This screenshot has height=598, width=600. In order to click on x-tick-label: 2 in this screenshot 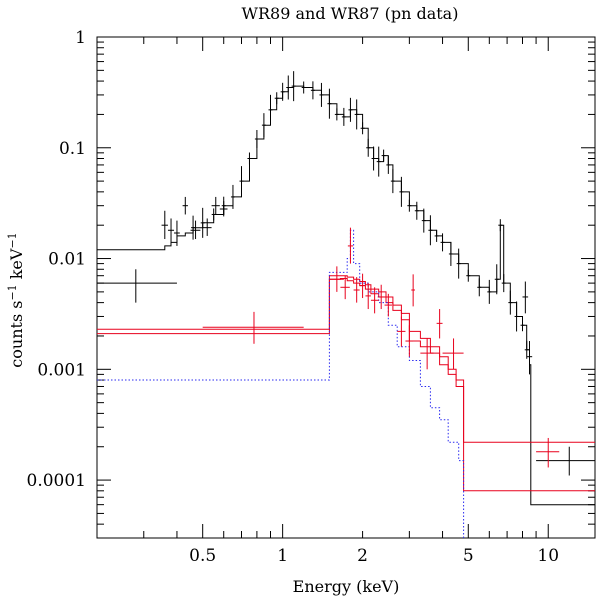, I will do `click(362, 556)`.